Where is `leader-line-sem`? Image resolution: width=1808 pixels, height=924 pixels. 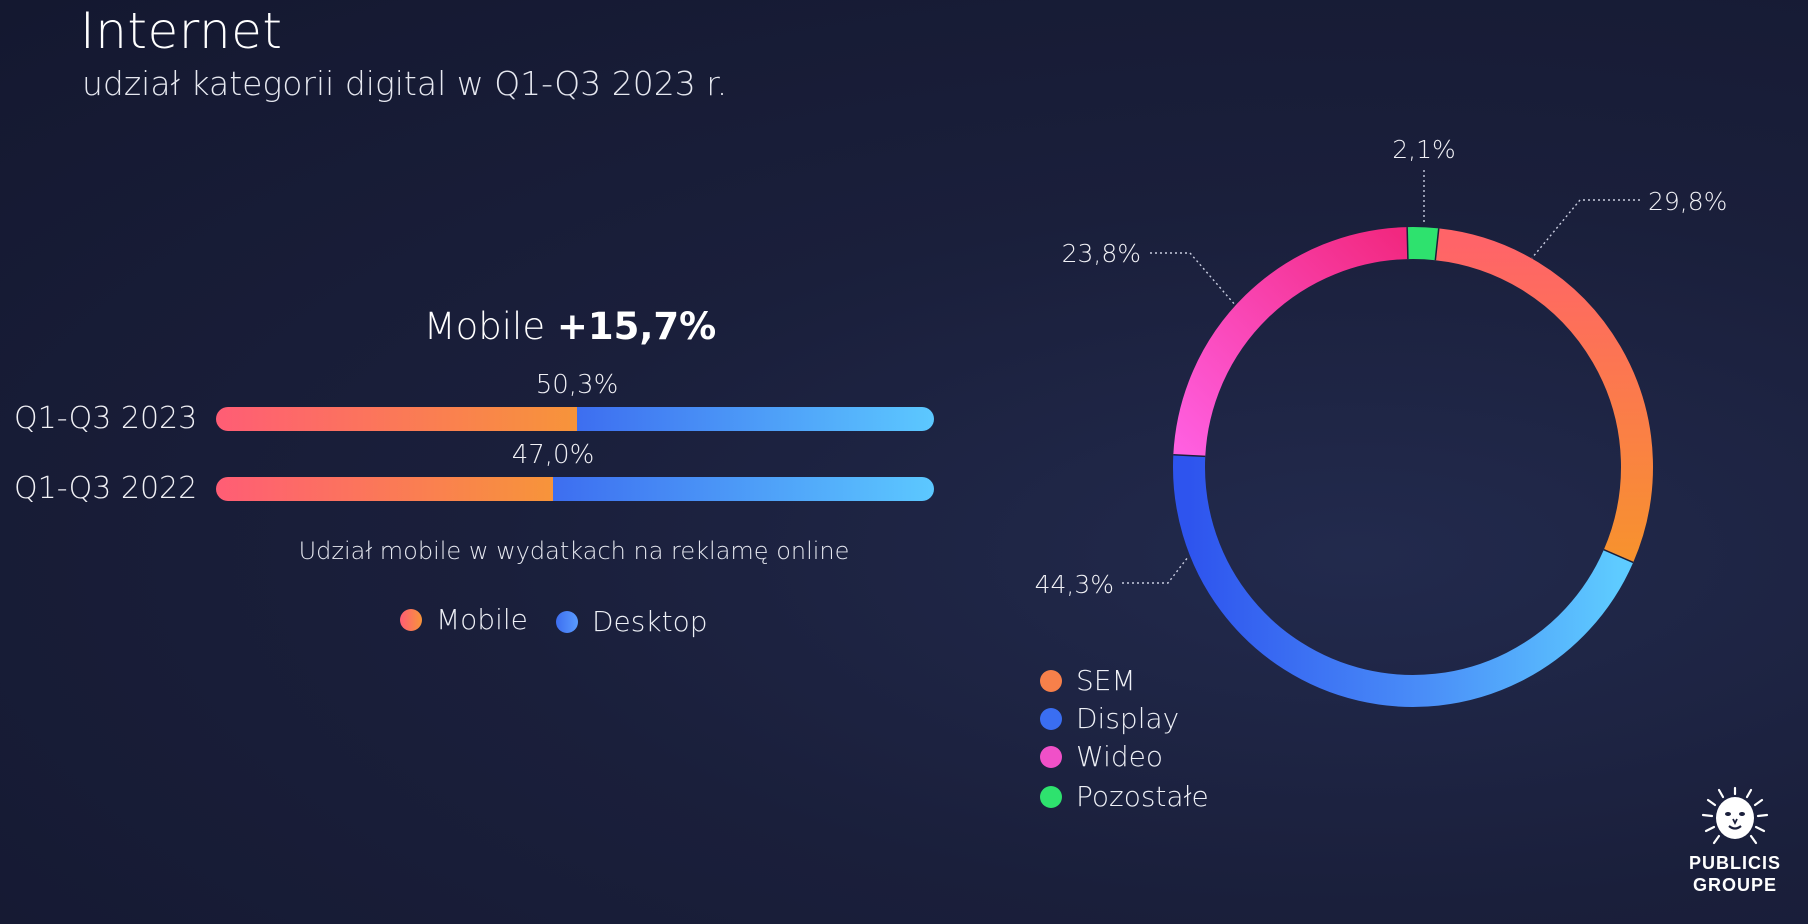
leader-line-sem is located at coordinates (1585, 229).